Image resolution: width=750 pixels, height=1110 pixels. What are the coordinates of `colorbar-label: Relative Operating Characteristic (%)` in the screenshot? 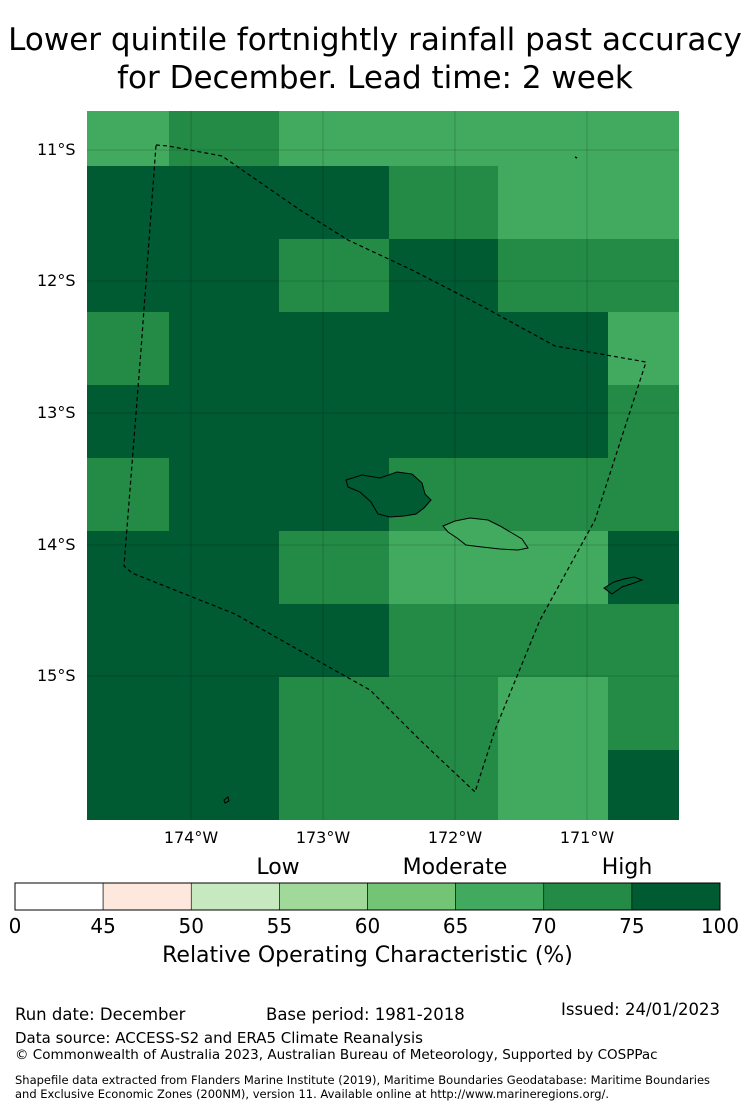 It's located at (367, 955).